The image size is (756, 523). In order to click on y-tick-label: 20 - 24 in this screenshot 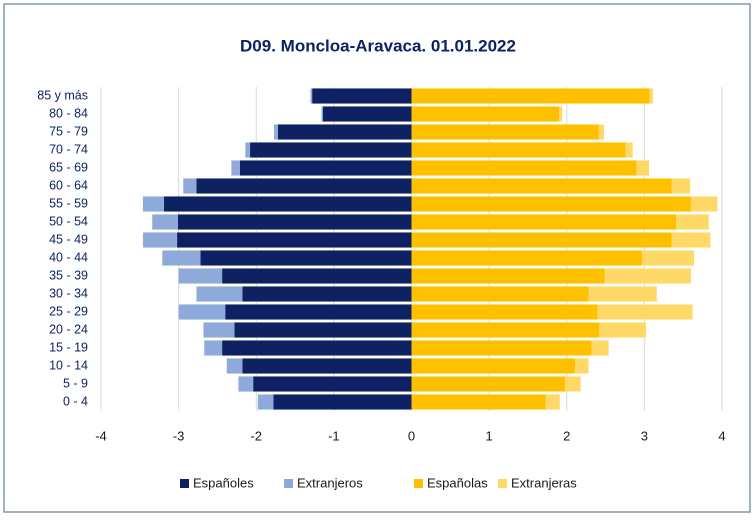, I will do `click(68, 329)`.